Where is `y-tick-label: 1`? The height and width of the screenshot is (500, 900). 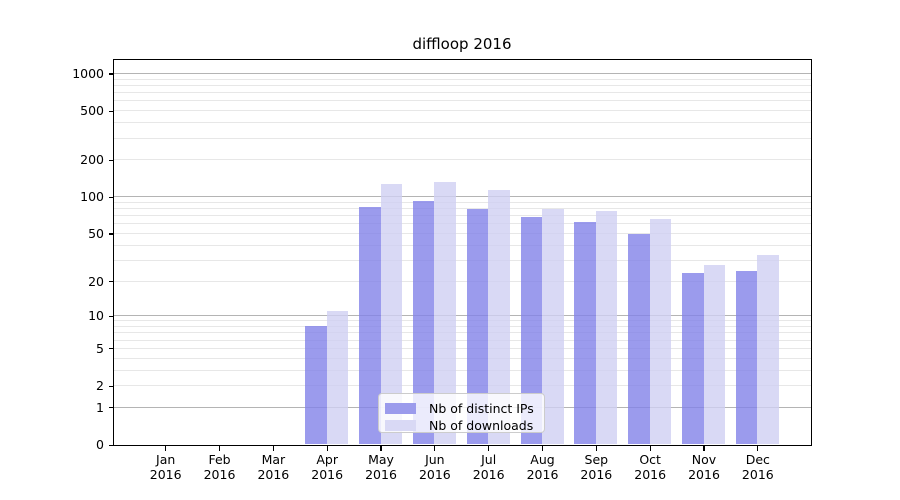
y-tick-label: 1 is located at coordinates (100, 407).